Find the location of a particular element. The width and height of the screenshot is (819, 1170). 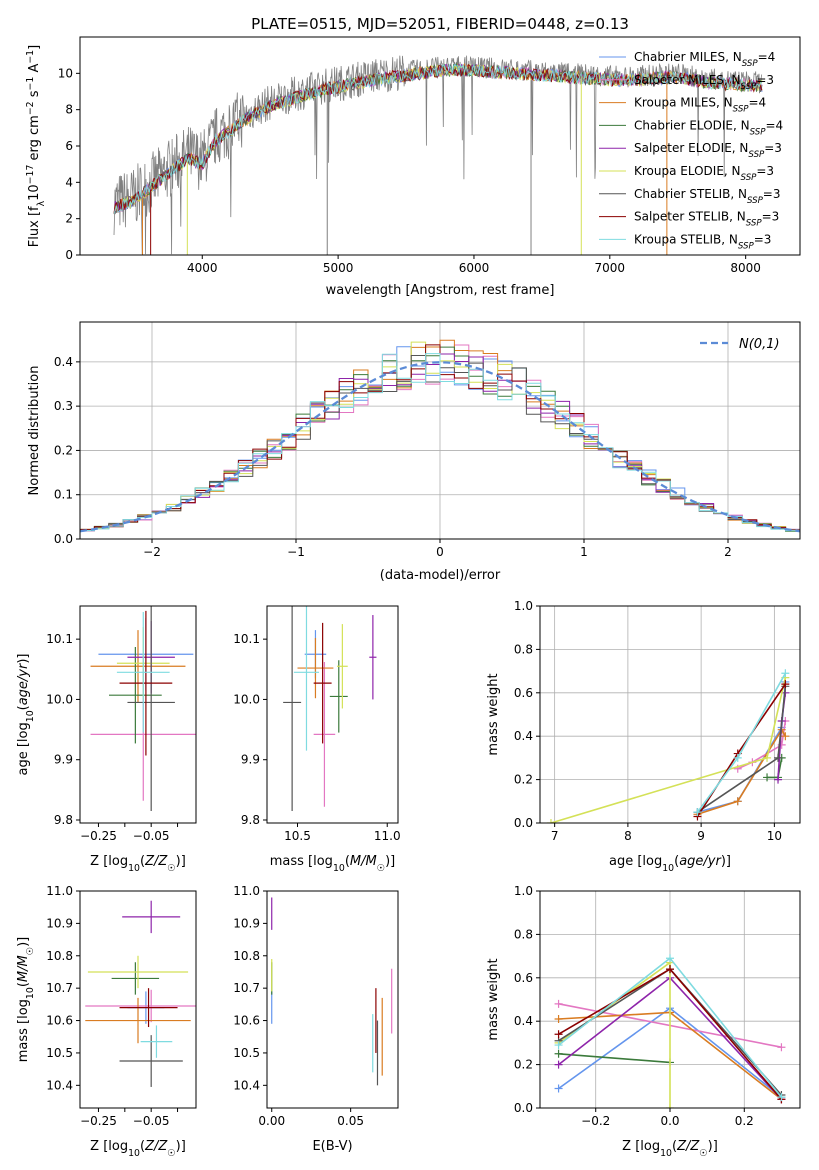

legend-label: Salpeter STELIB, NSSP=3 is located at coordinates (706, 219).